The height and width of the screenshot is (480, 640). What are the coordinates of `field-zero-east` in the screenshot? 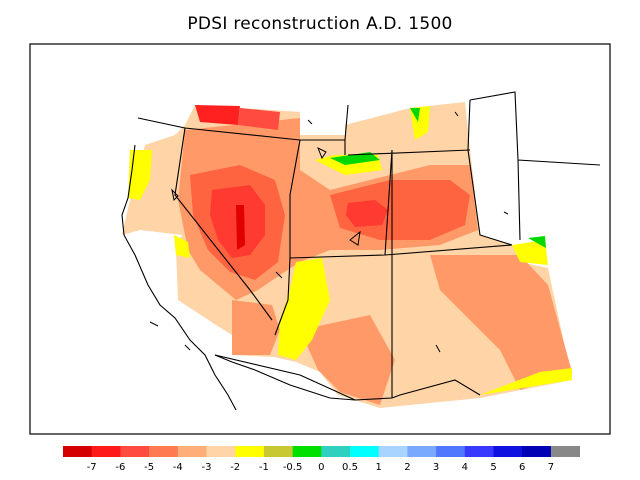 It's located at (537, 242).